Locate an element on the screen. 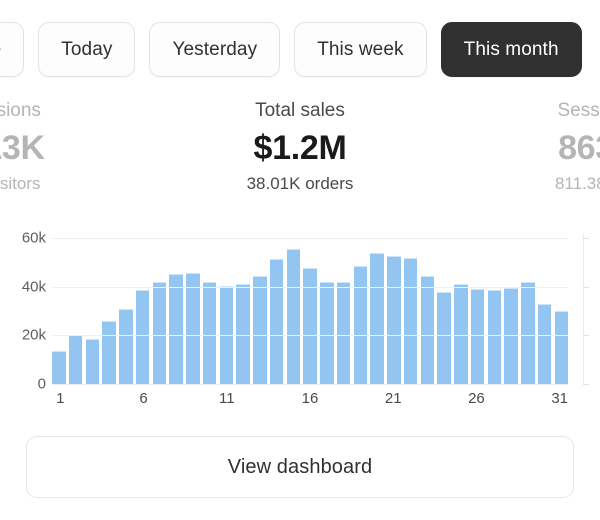 The width and height of the screenshot is (600, 520). date-range-selector: ve Today Yesterday This week This month is located at coordinates (291, 49).